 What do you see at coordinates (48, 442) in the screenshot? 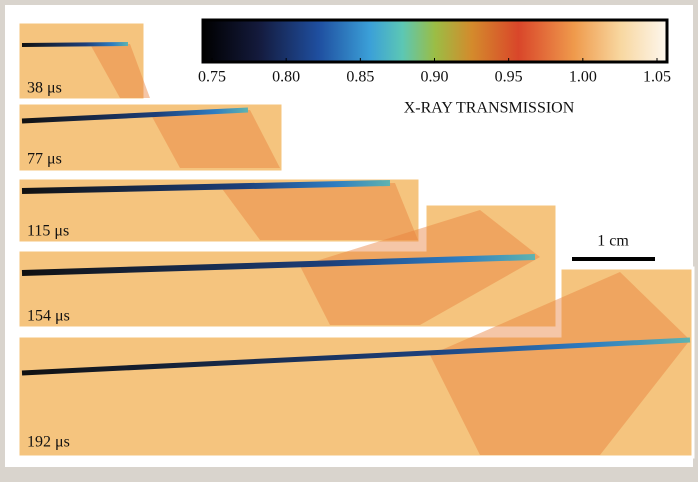
I see `frame-label: 192 μs` at bounding box center [48, 442].